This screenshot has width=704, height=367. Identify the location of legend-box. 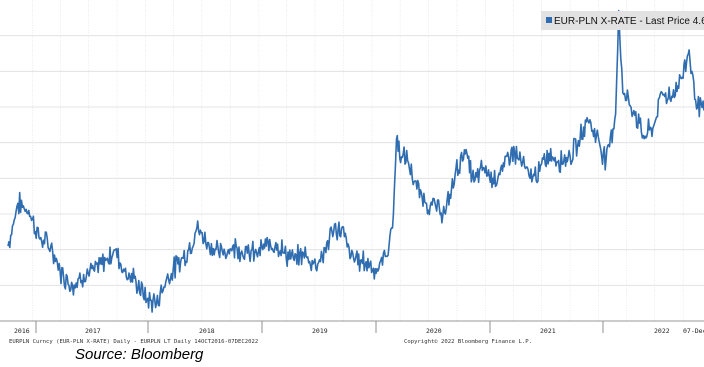
(622, 20).